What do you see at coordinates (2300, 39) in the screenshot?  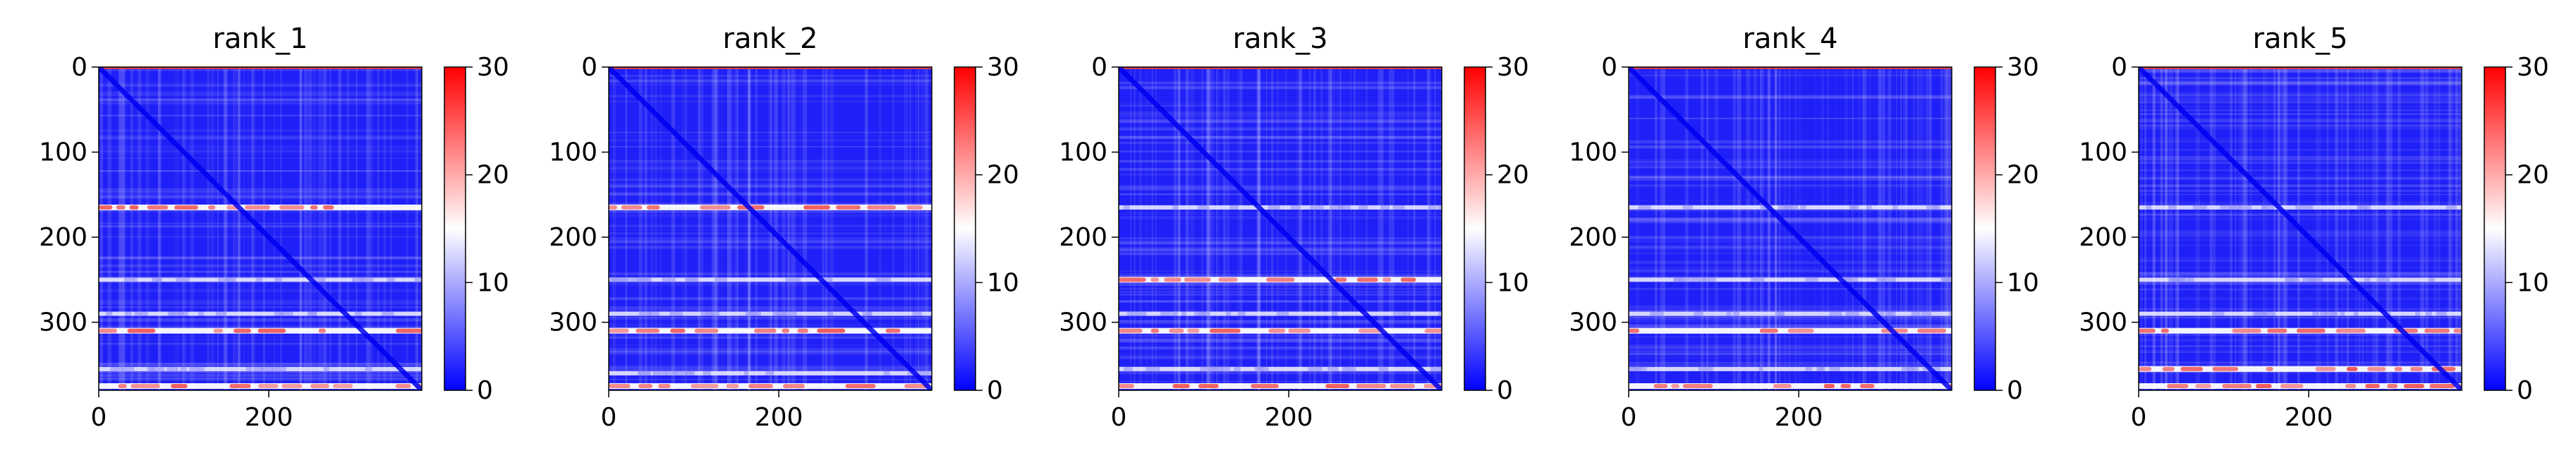 I see `panel-title: rank_5` at bounding box center [2300, 39].